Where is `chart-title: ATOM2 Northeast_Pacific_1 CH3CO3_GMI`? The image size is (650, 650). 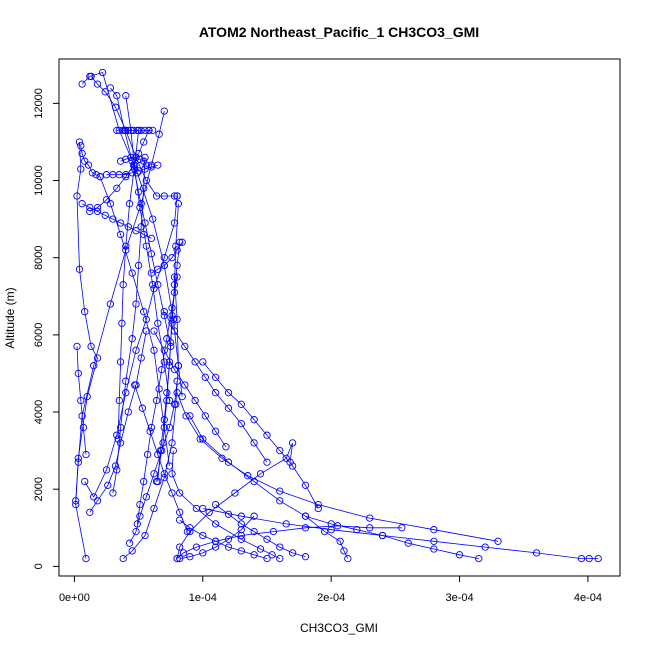 chart-title: ATOM2 Northeast_Pacific_1 CH3CO3_GMI is located at coordinates (339, 32).